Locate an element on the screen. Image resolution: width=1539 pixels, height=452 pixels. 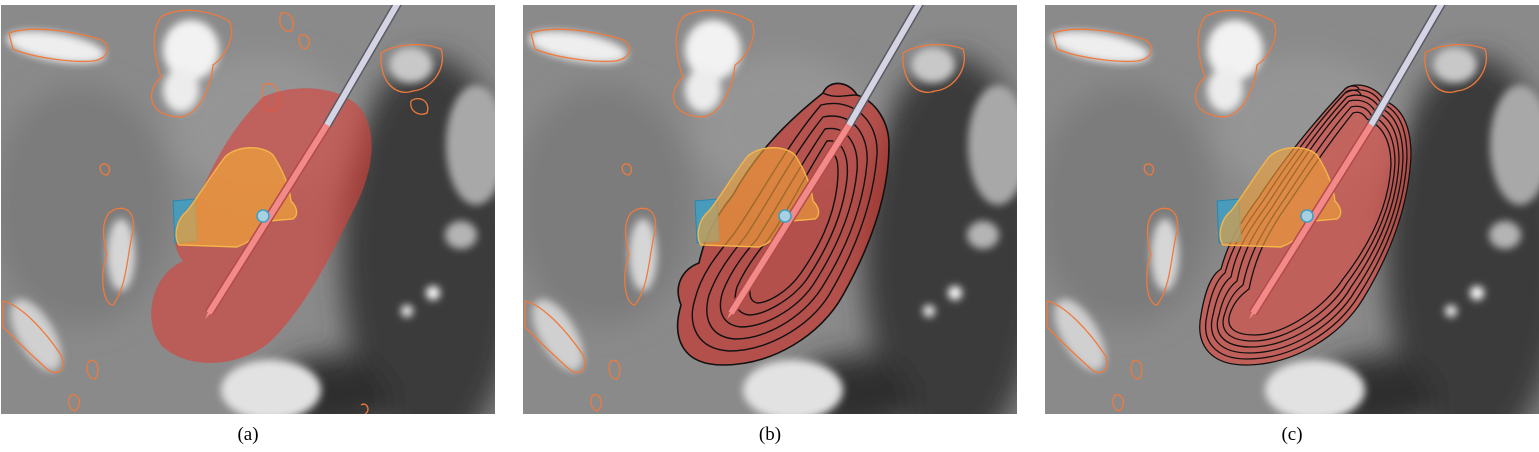
caption-c: (c) is located at coordinates (1292, 434).